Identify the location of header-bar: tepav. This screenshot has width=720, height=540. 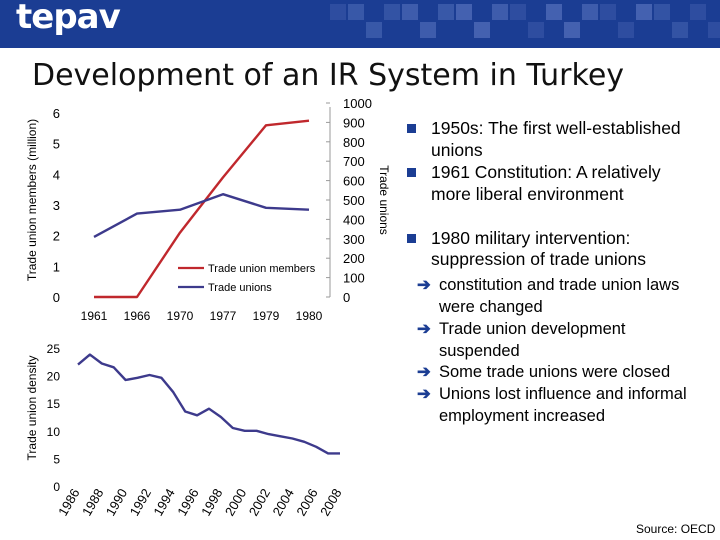
(360, 24).